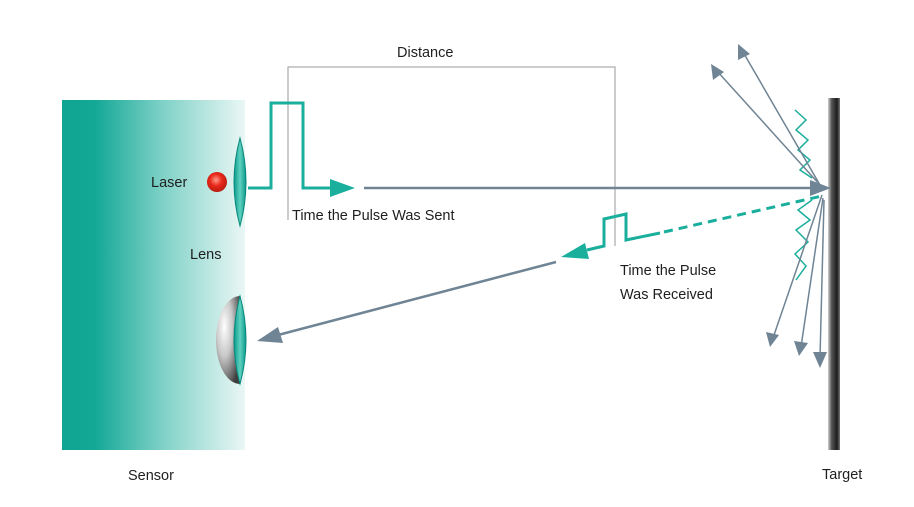 The image size is (914, 507). Describe the element at coordinates (228, 340) in the screenshot. I see `detector-dome` at that location.